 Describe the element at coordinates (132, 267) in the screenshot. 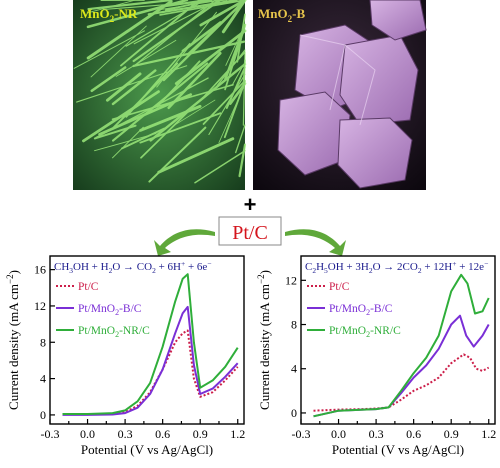

I see `equation-part: O → CO` at that location.